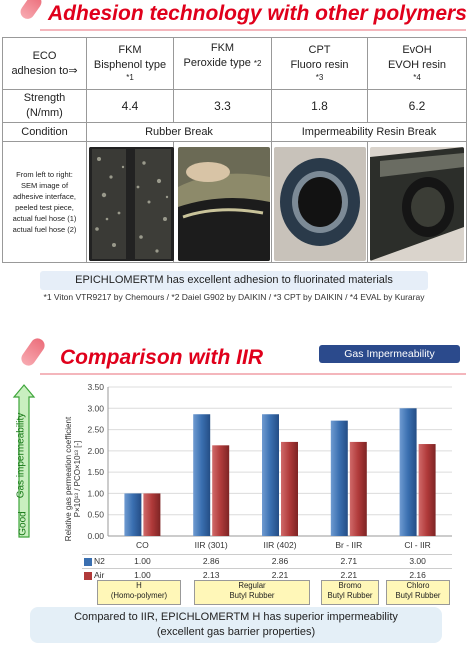 This screenshot has width=468, height=650. Describe the element at coordinates (350, 592) in the screenshot. I see `polymer-box-bromo: Bromo Butyl Rubber` at that location.